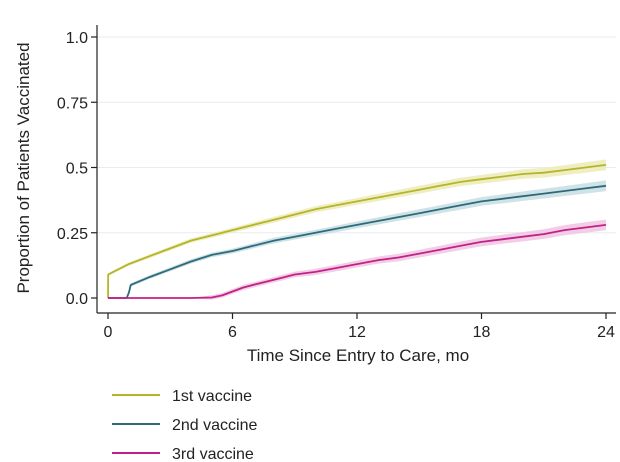 This screenshot has width=620, height=462. What do you see at coordinates (77, 299) in the screenshot?
I see `y-tick-label: 0.0` at bounding box center [77, 299].